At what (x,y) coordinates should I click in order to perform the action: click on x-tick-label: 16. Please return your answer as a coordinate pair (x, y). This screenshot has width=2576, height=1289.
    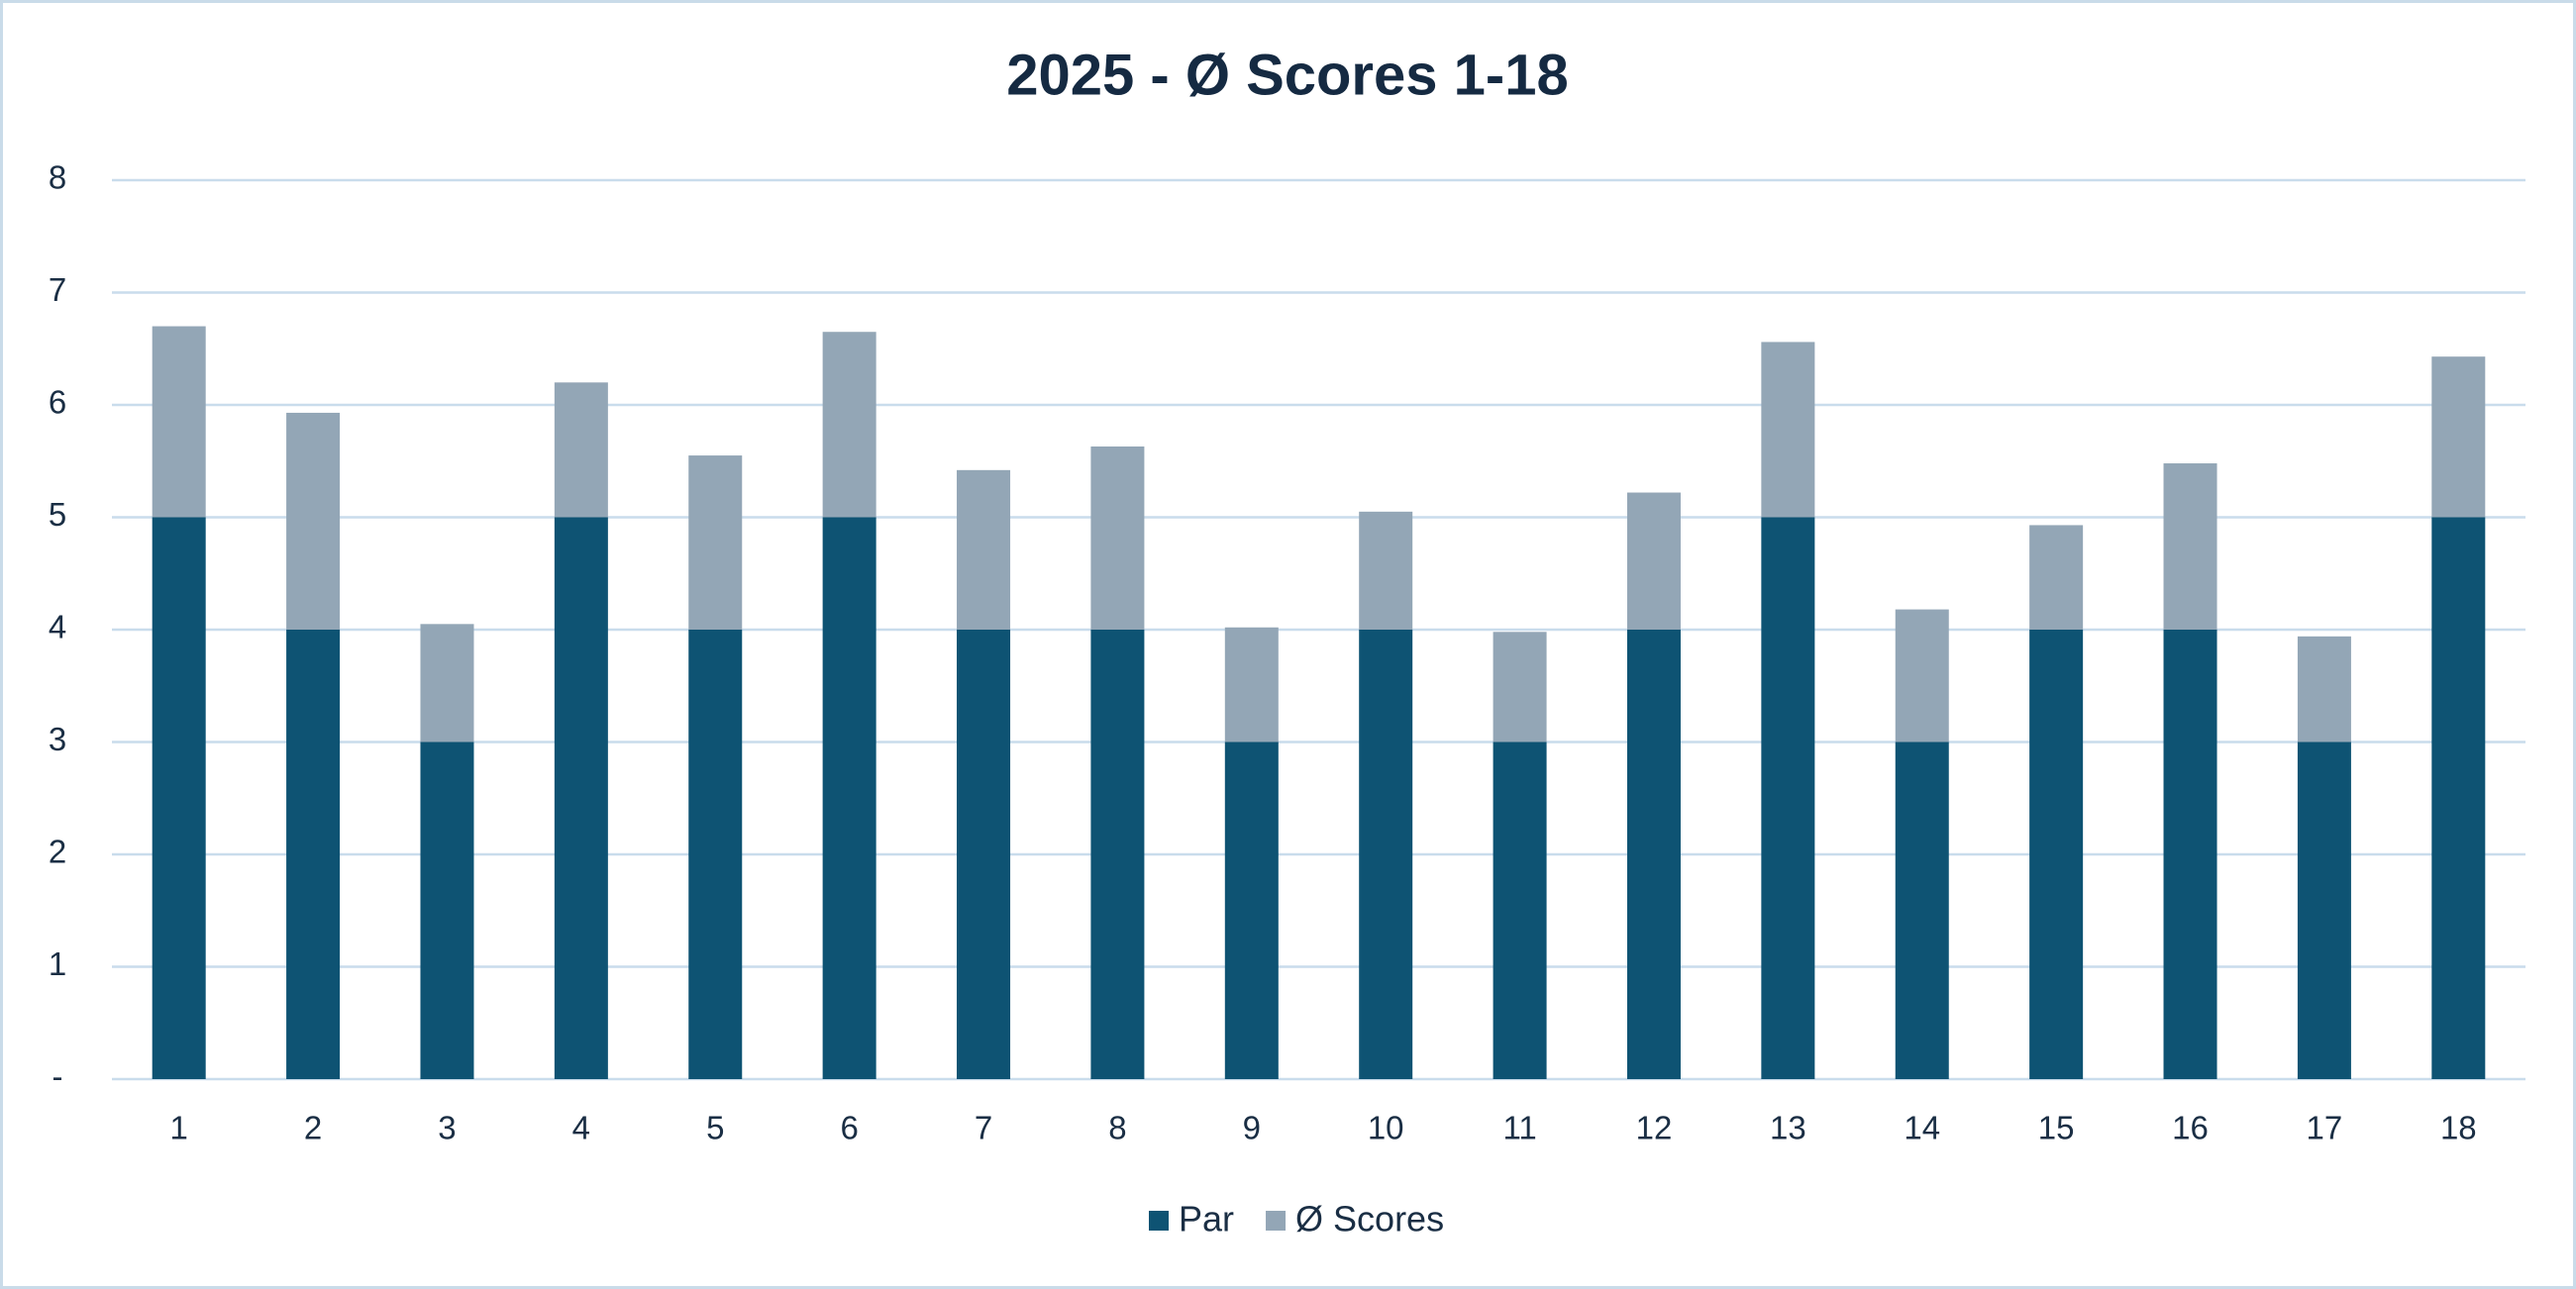
    Looking at the image, I should click on (2190, 1128).